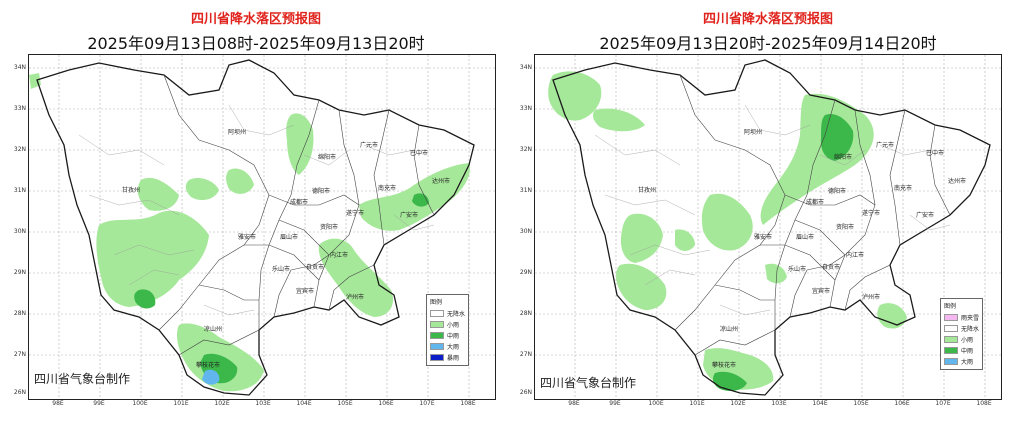 This screenshot has height=422, width=1024. I want to click on panel-subtitle: 2025年09月13日08时-2025年09月13日20时, so click(256, 43).